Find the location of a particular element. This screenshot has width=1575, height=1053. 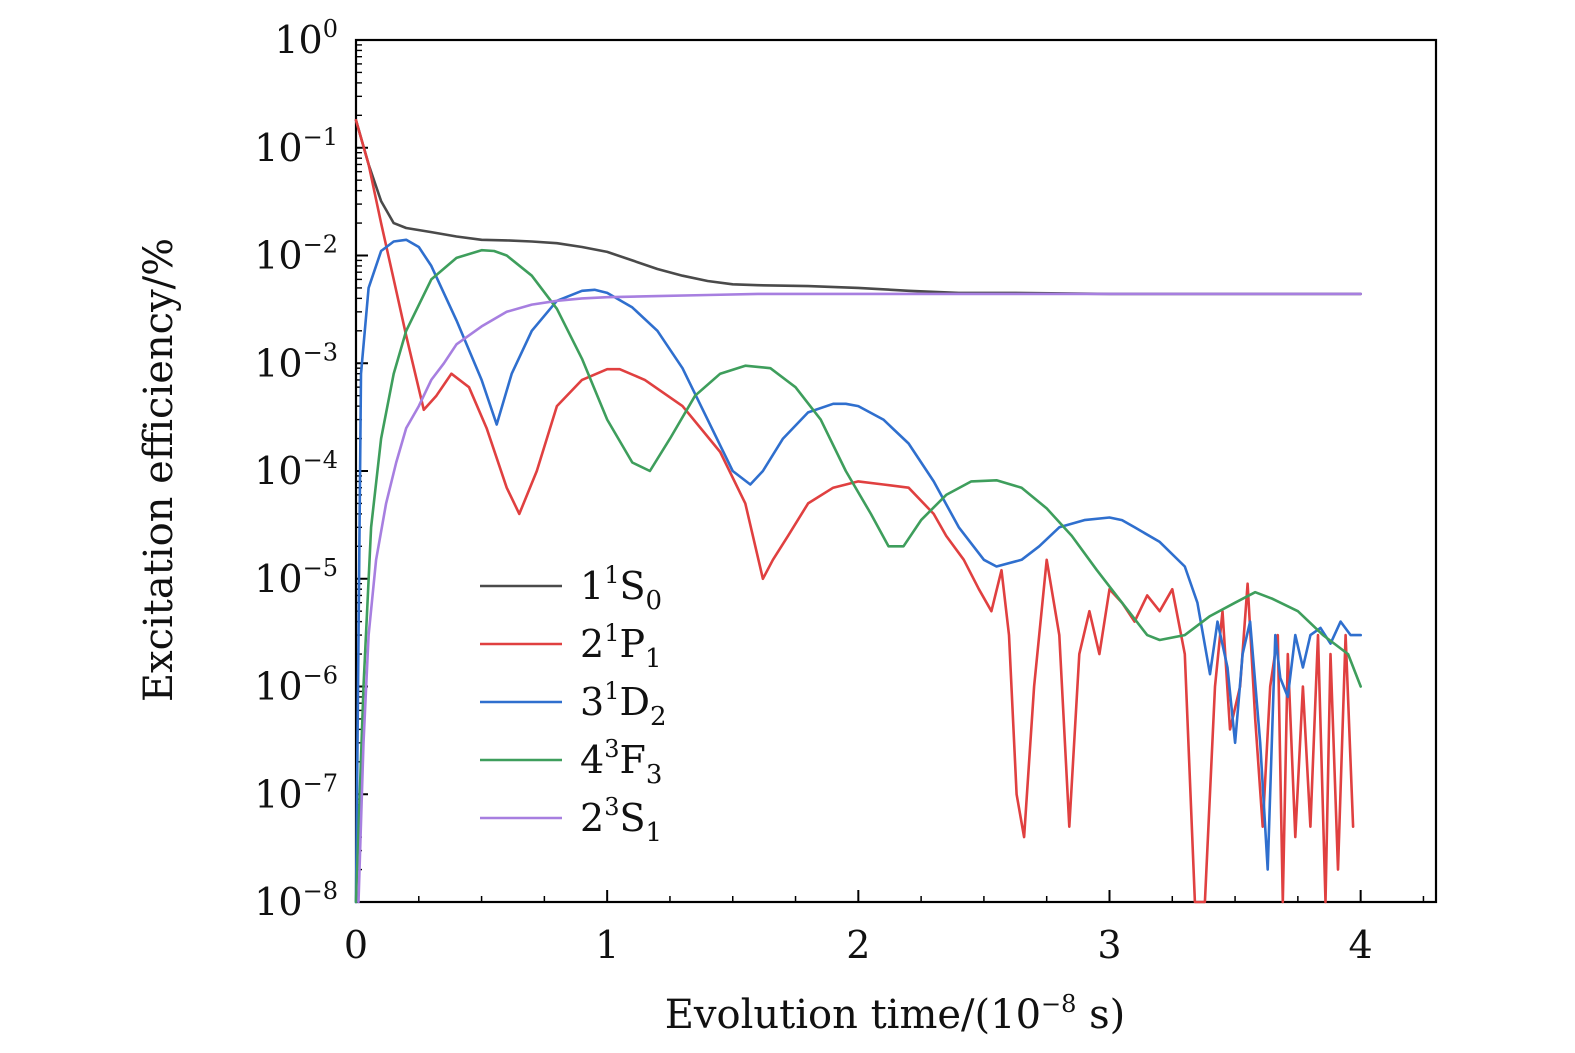

x-axis-title-suffix: s) is located at coordinates (1100, 1015).